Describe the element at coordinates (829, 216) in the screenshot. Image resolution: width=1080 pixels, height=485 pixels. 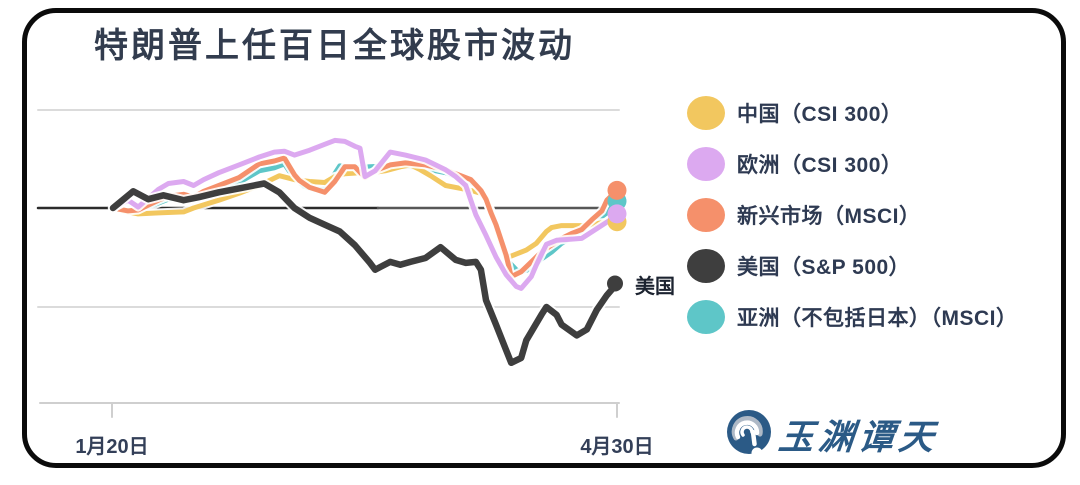
I see `legend-label: 新兴市场（MSCI）` at that location.